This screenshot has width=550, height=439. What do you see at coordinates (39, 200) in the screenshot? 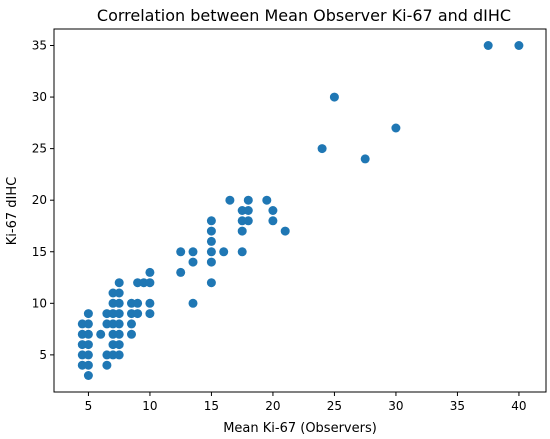
I see `y-tick-label: 20` at bounding box center [39, 200].